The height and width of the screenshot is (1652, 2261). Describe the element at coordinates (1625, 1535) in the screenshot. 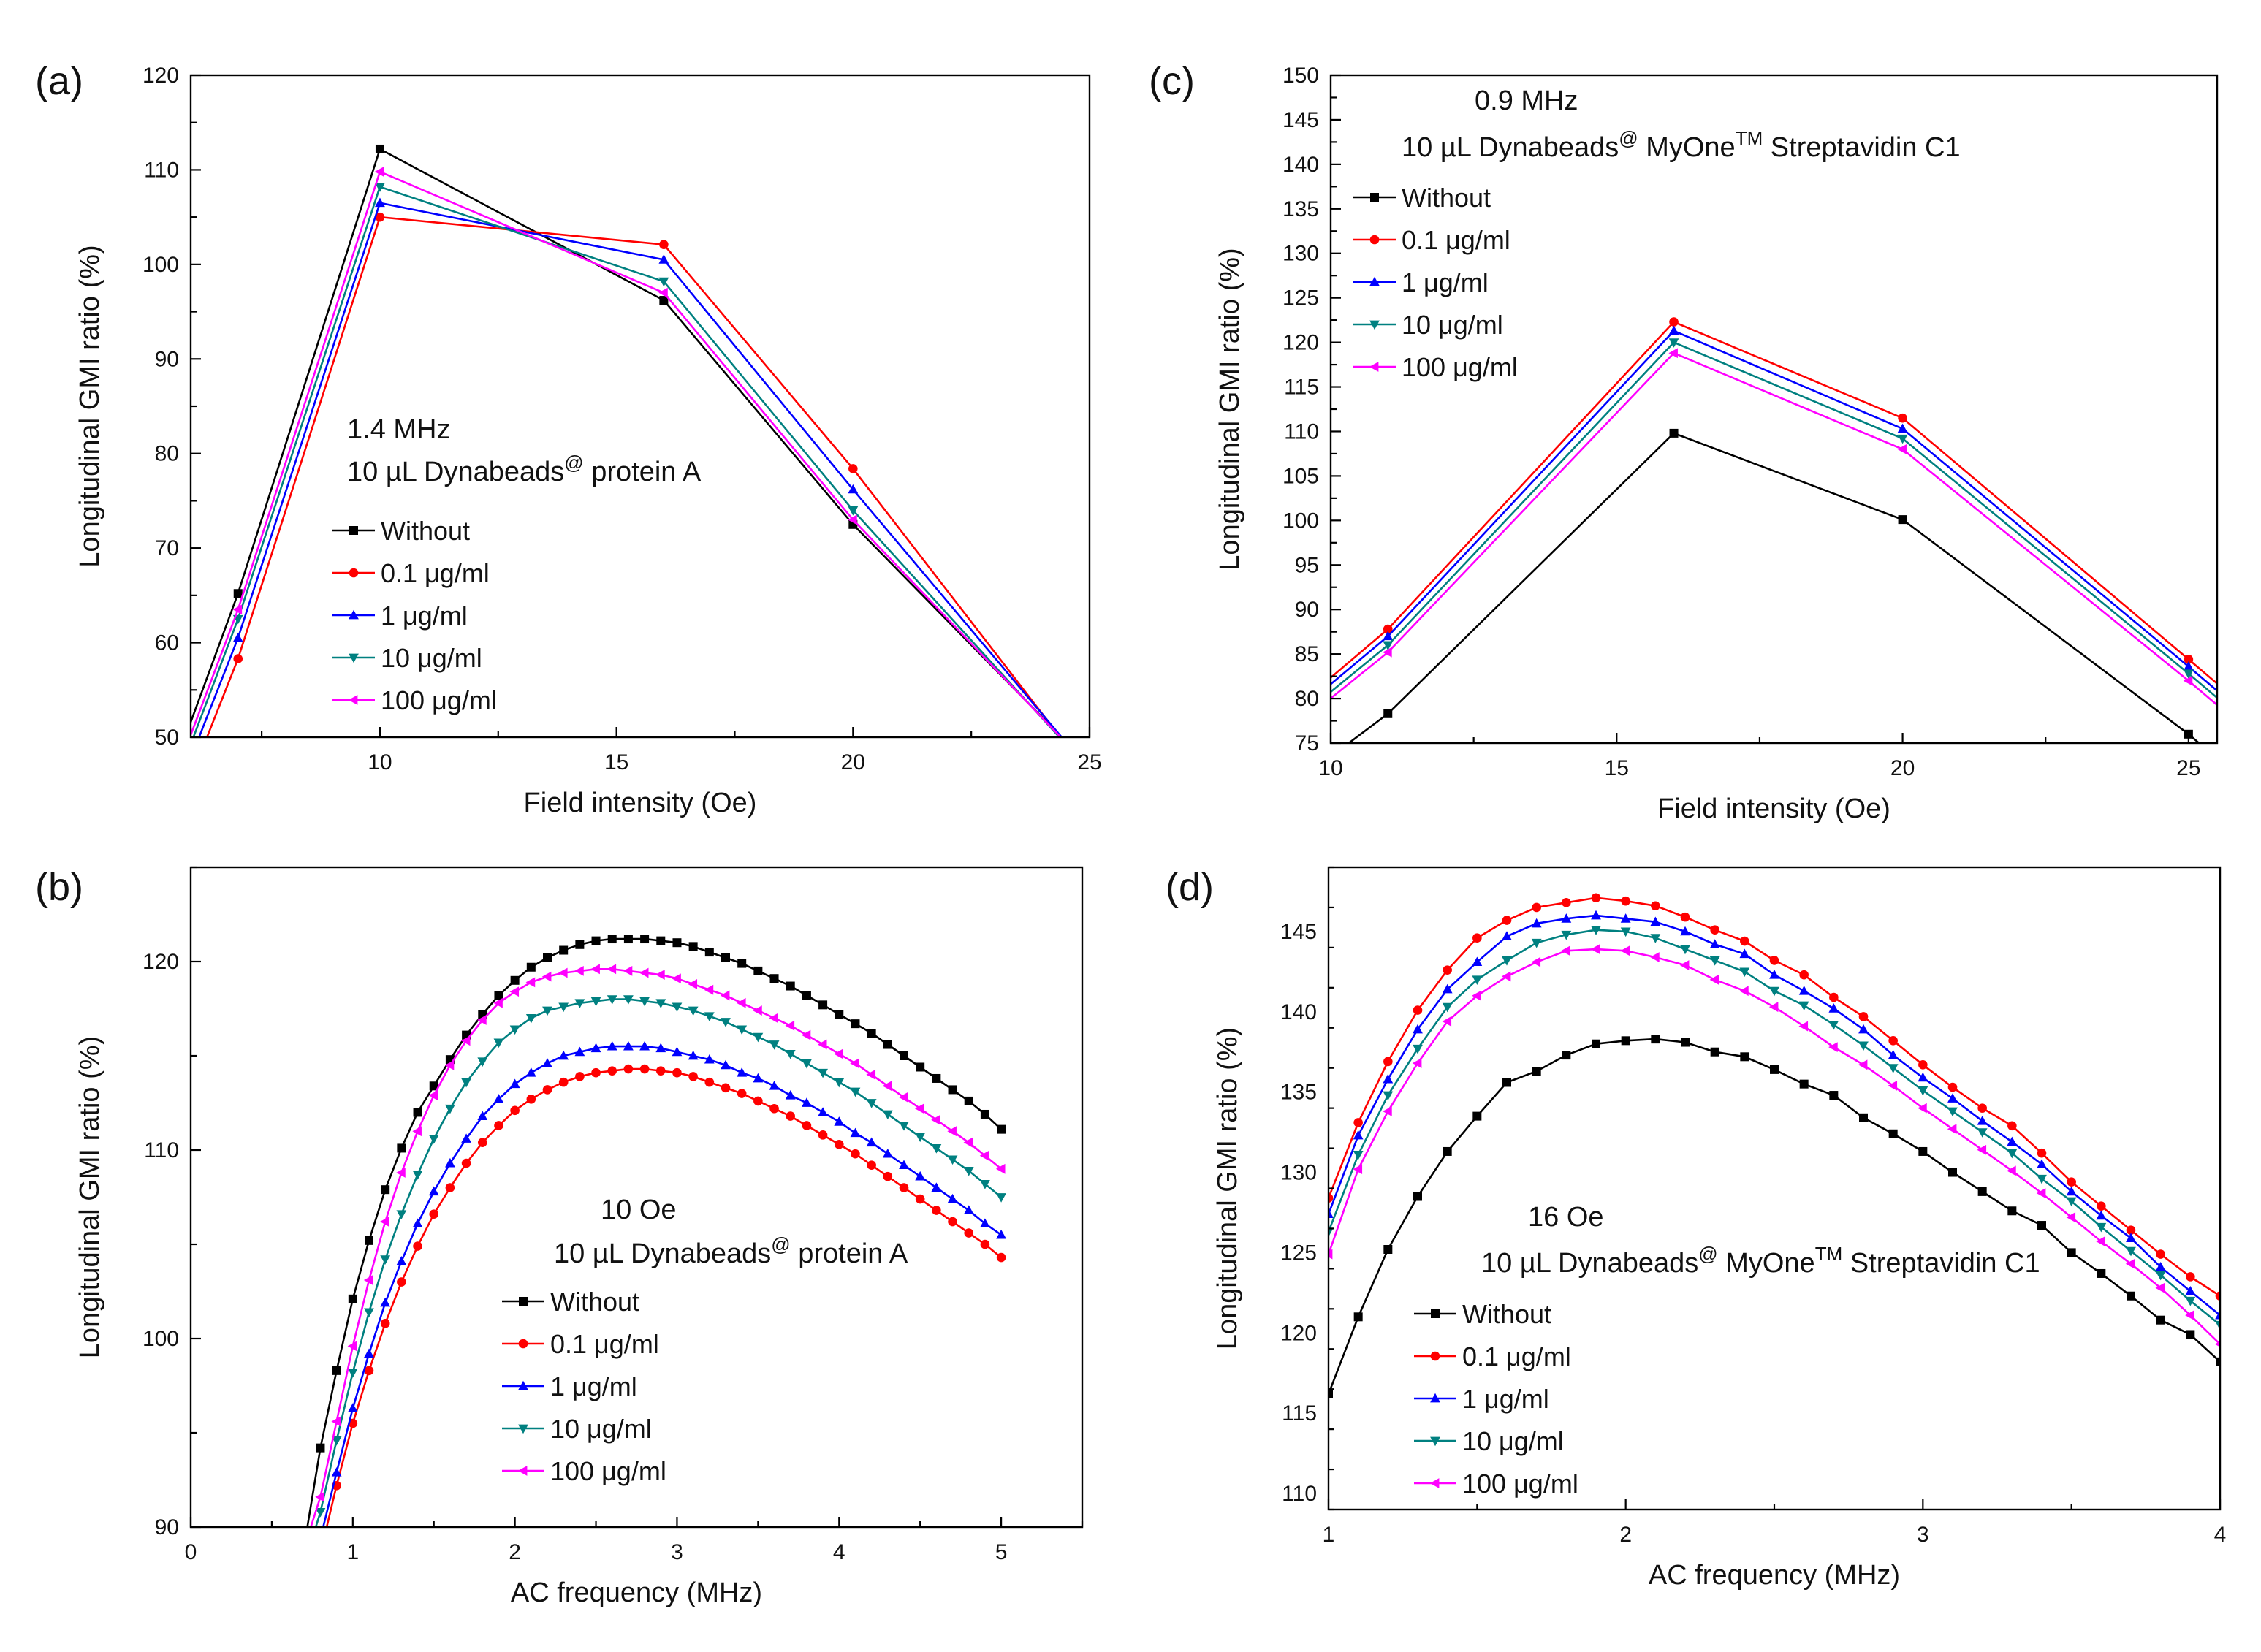

I see `x-tick-label: 2` at that location.